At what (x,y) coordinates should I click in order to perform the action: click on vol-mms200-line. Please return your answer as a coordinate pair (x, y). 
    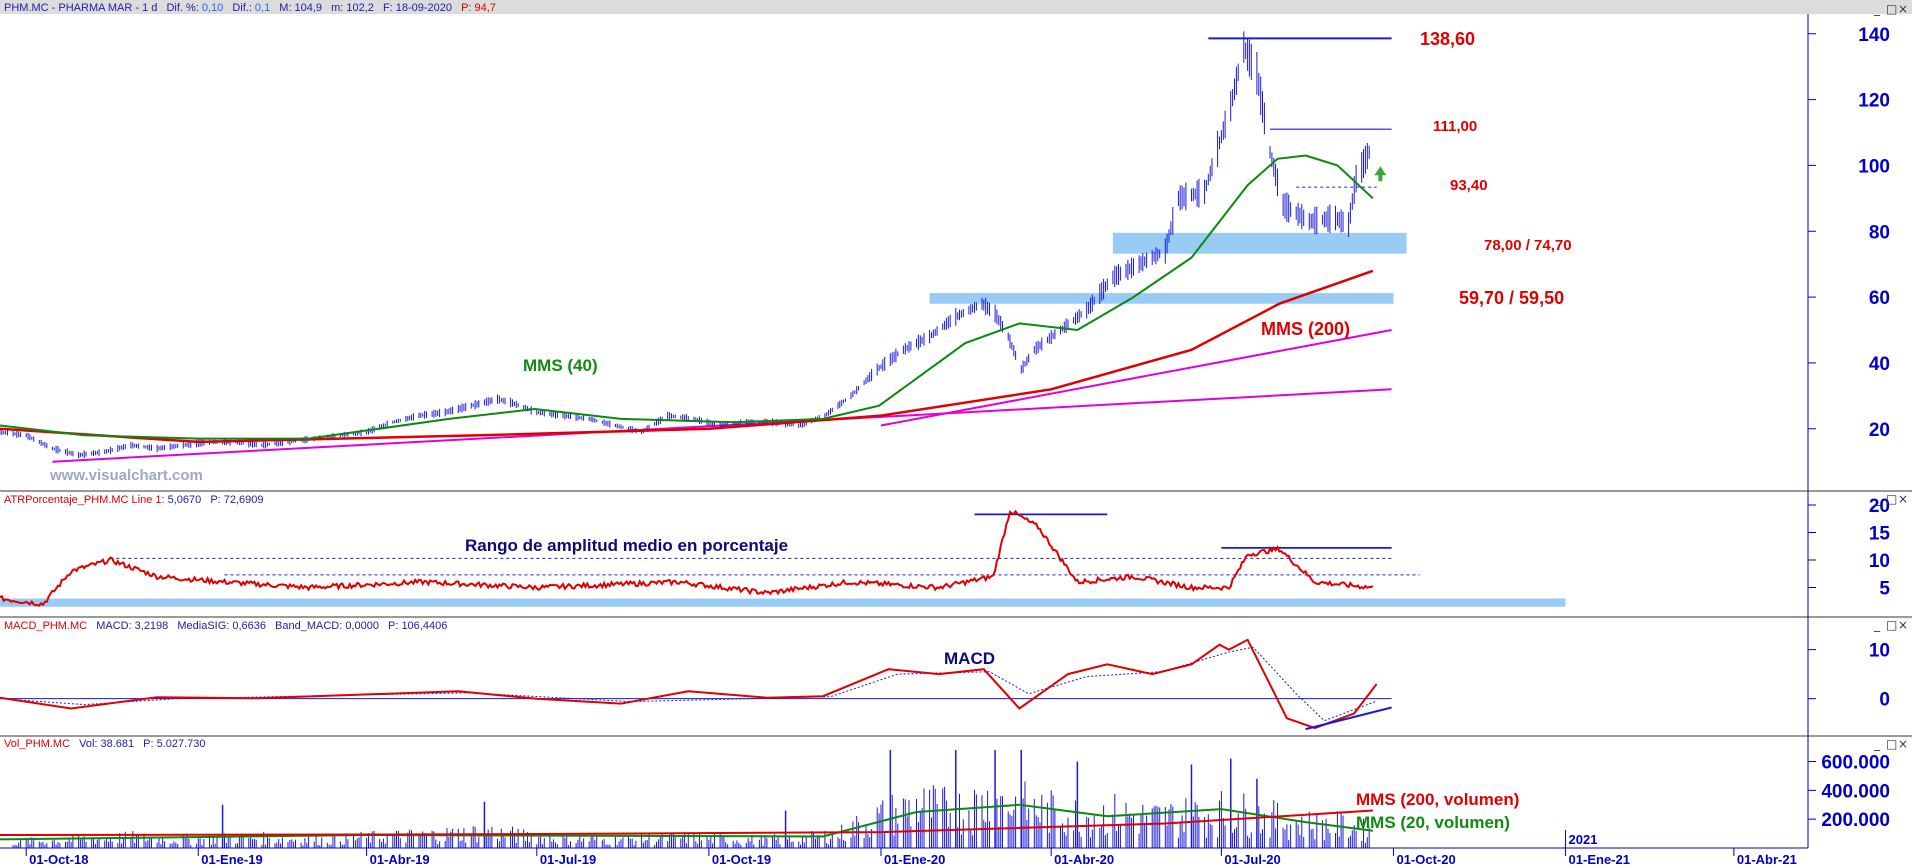
    Looking at the image, I should click on (686, 822).